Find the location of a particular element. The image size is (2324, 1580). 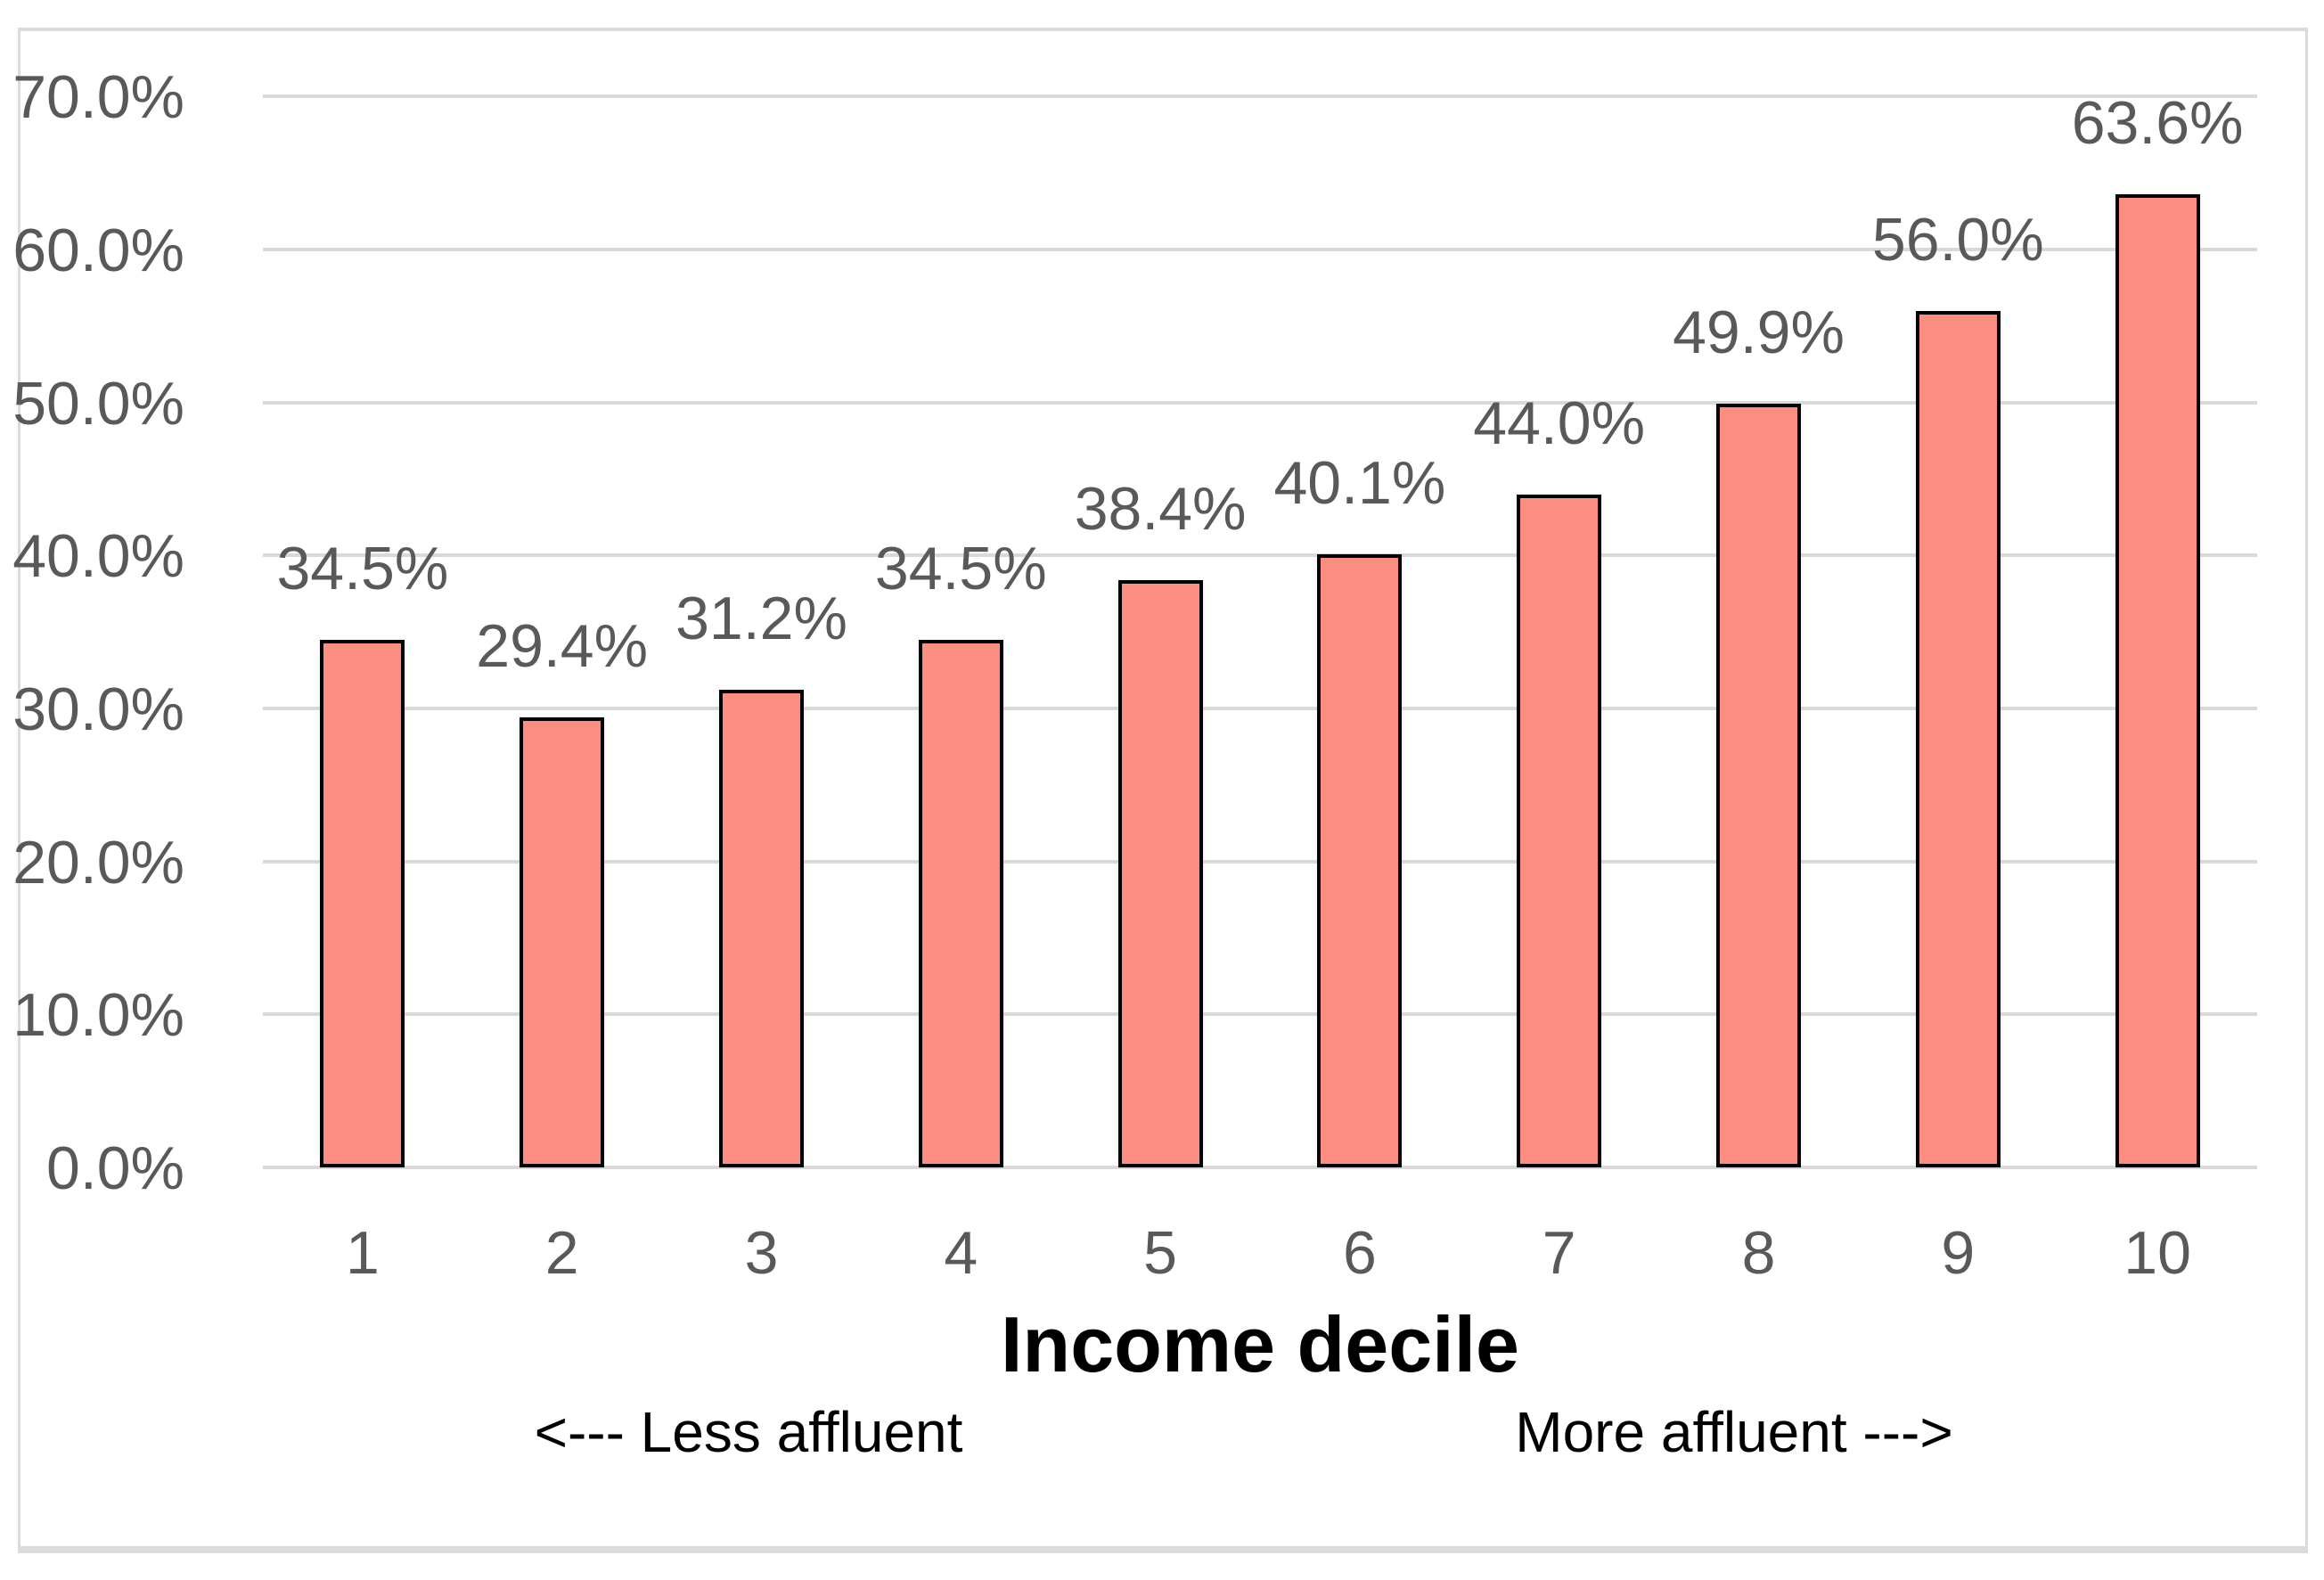

bar-value-label: 49.9% is located at coordinates (1759, 333).